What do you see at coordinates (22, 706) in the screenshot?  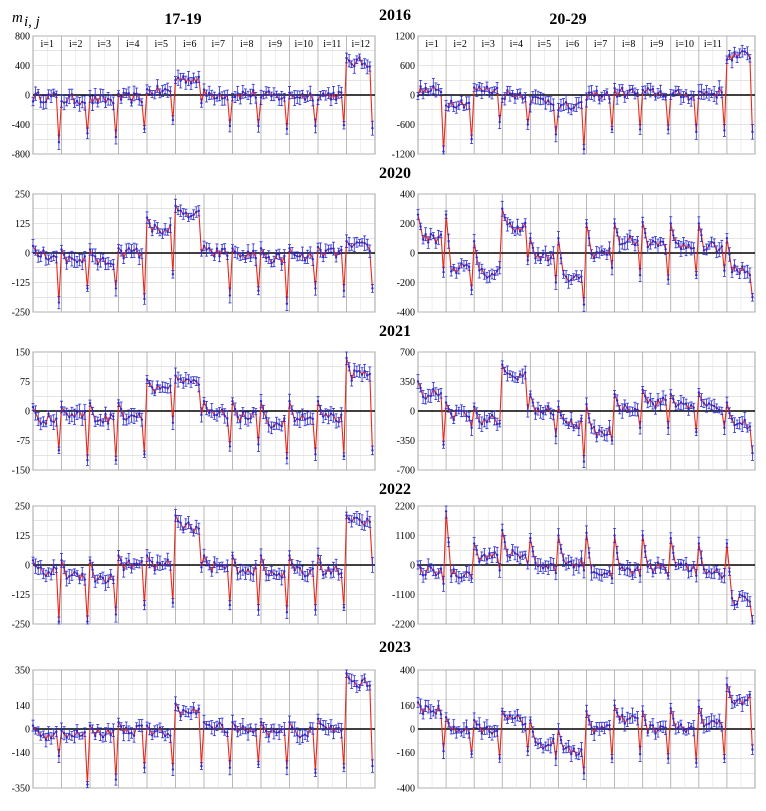 I see `y-tick-label: 140` at bounding box center [22, 706].